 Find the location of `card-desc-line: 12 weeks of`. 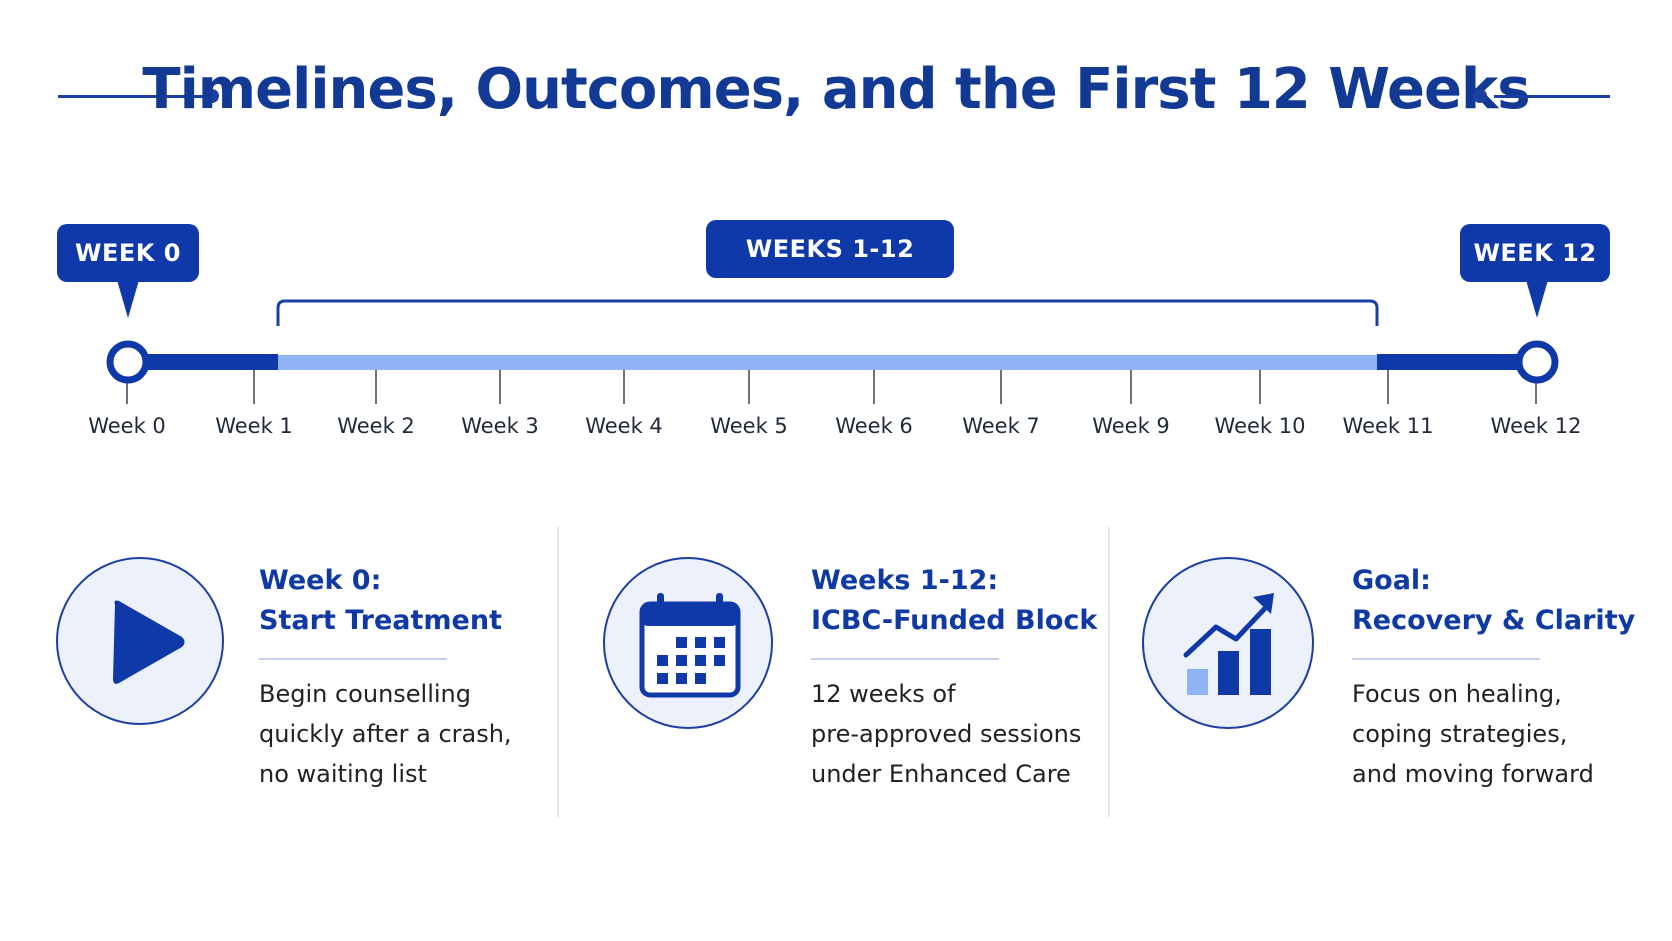

card-desc-line: 12 weeks of is located at coordinates (883, 694).